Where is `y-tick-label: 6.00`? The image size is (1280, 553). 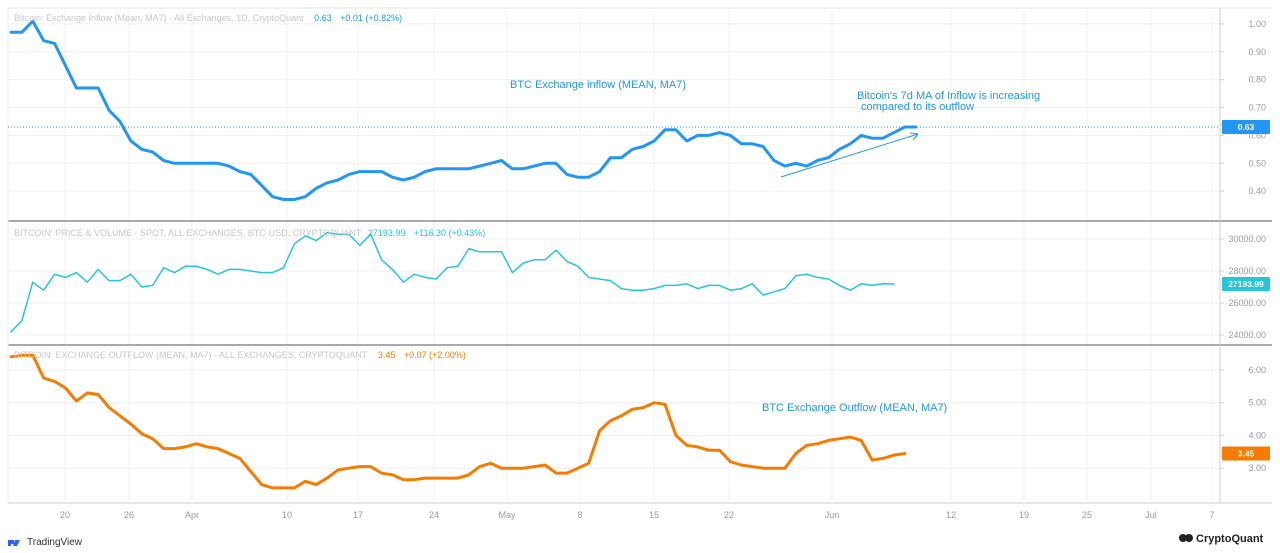
y-tick-label: 6.00 is located at coordinates (1257, 370).